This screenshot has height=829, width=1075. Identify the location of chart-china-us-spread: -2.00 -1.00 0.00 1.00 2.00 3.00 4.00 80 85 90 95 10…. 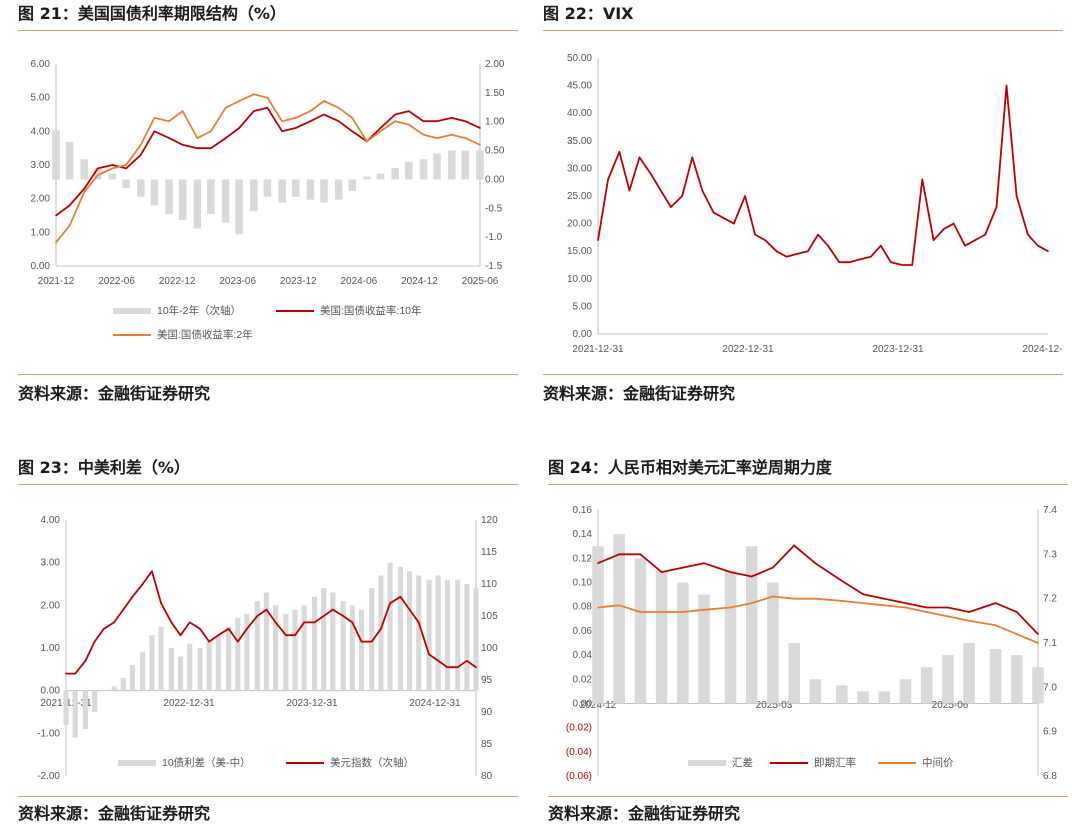
(267, 648).